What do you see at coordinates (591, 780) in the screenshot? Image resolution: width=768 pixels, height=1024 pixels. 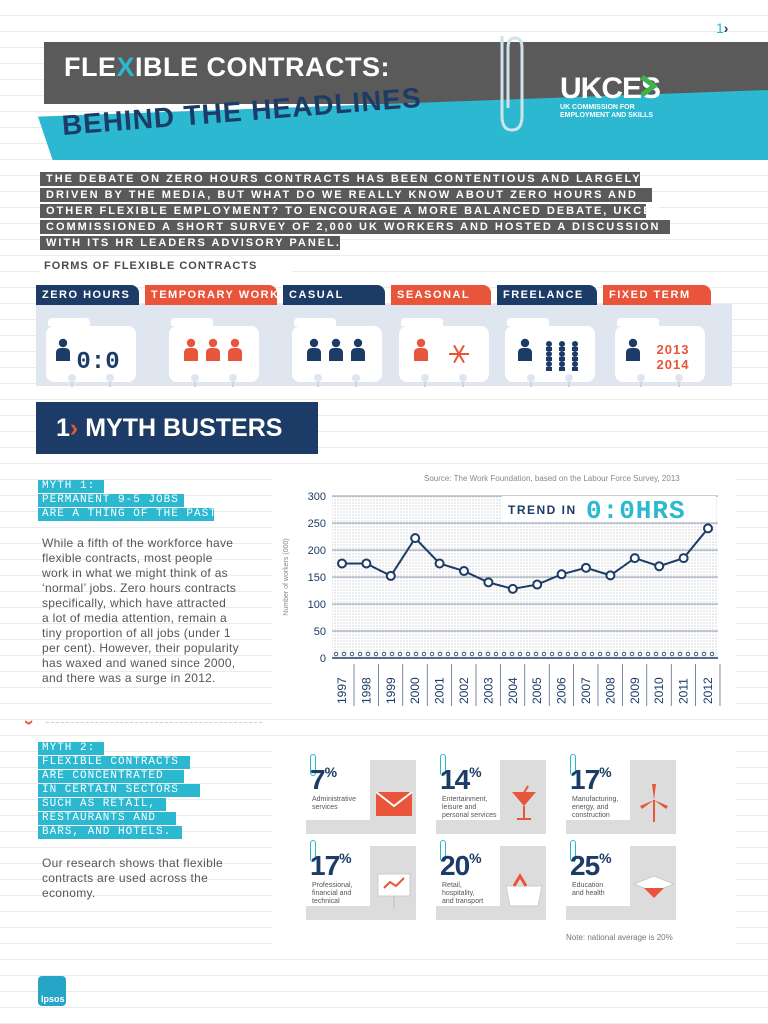 I see `sector-percentage: 17%` at bounding box center [591, 780].